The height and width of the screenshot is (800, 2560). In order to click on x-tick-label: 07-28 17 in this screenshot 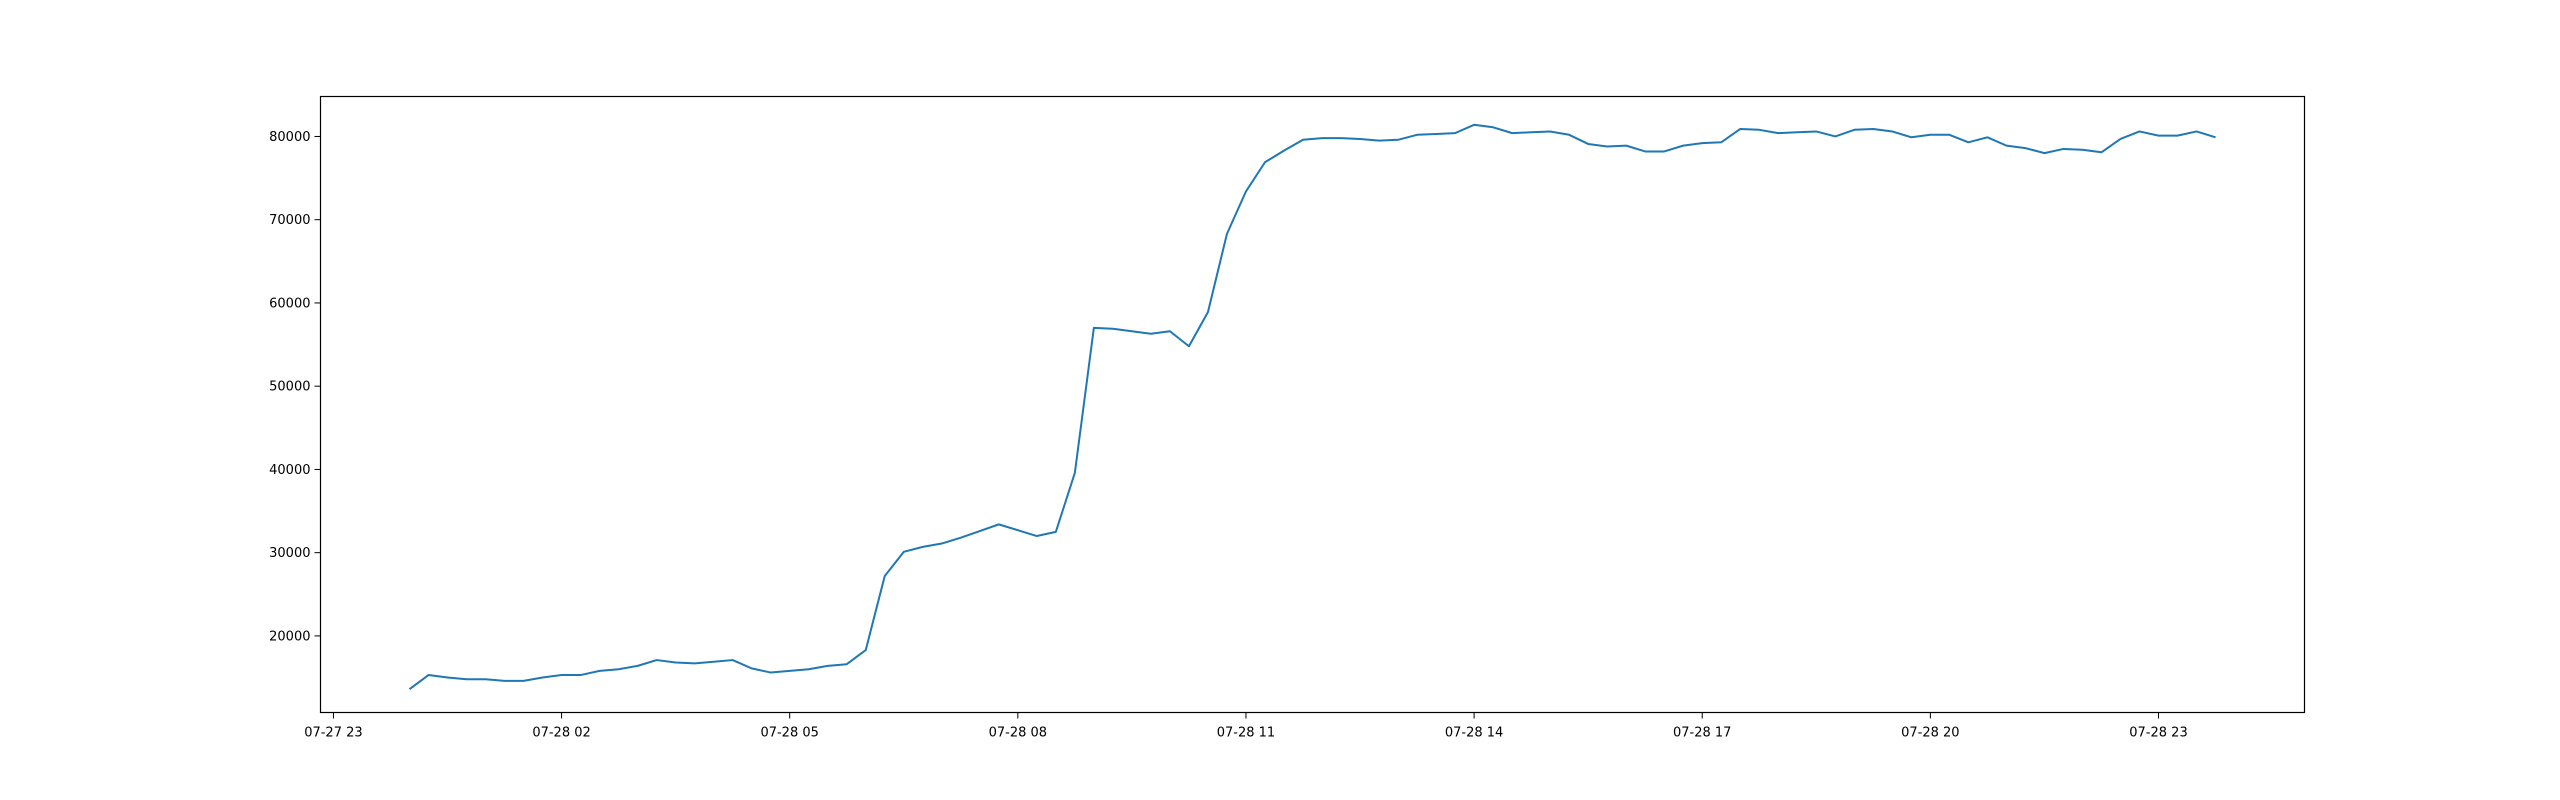, I will do `click(1702, 733)`.